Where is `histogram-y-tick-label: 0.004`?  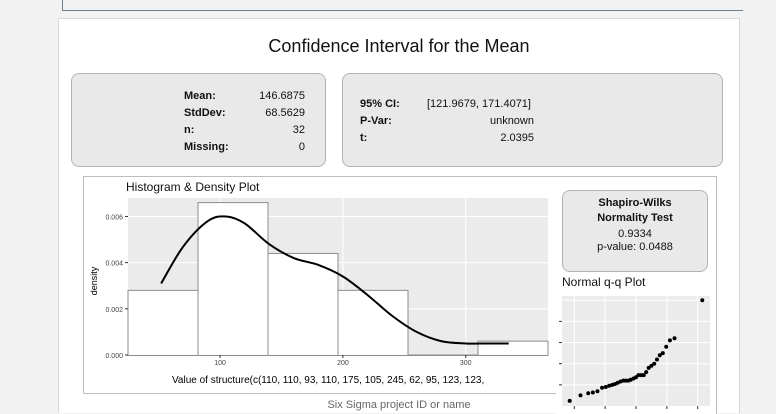
histogram-y-tick-label: 0.004 is located at coordinates (114, 264).